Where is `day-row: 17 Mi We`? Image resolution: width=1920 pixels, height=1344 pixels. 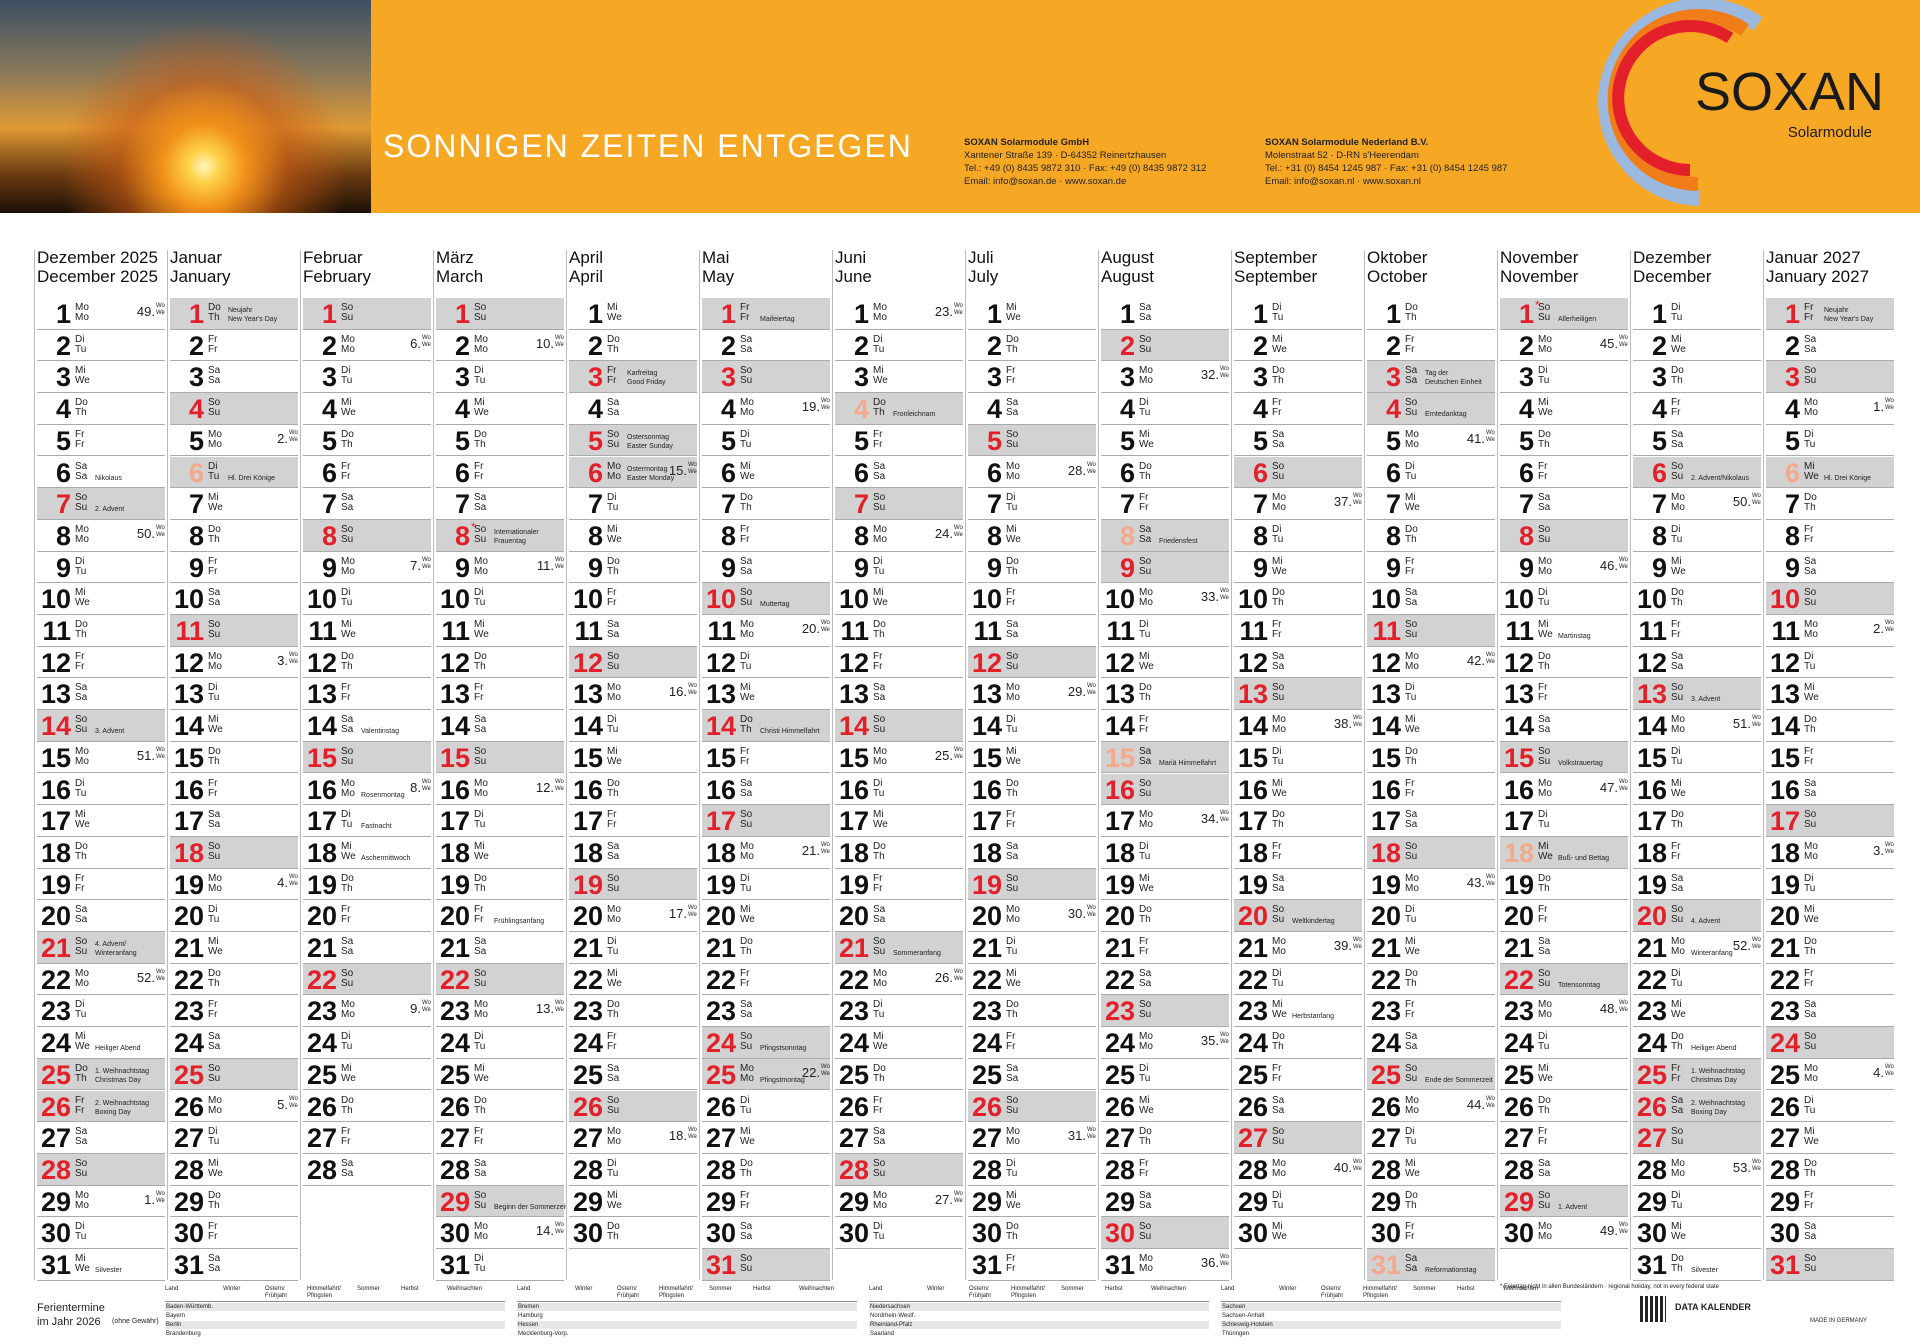 day-row: 17 Mi We is located at coordinates (899, 821).